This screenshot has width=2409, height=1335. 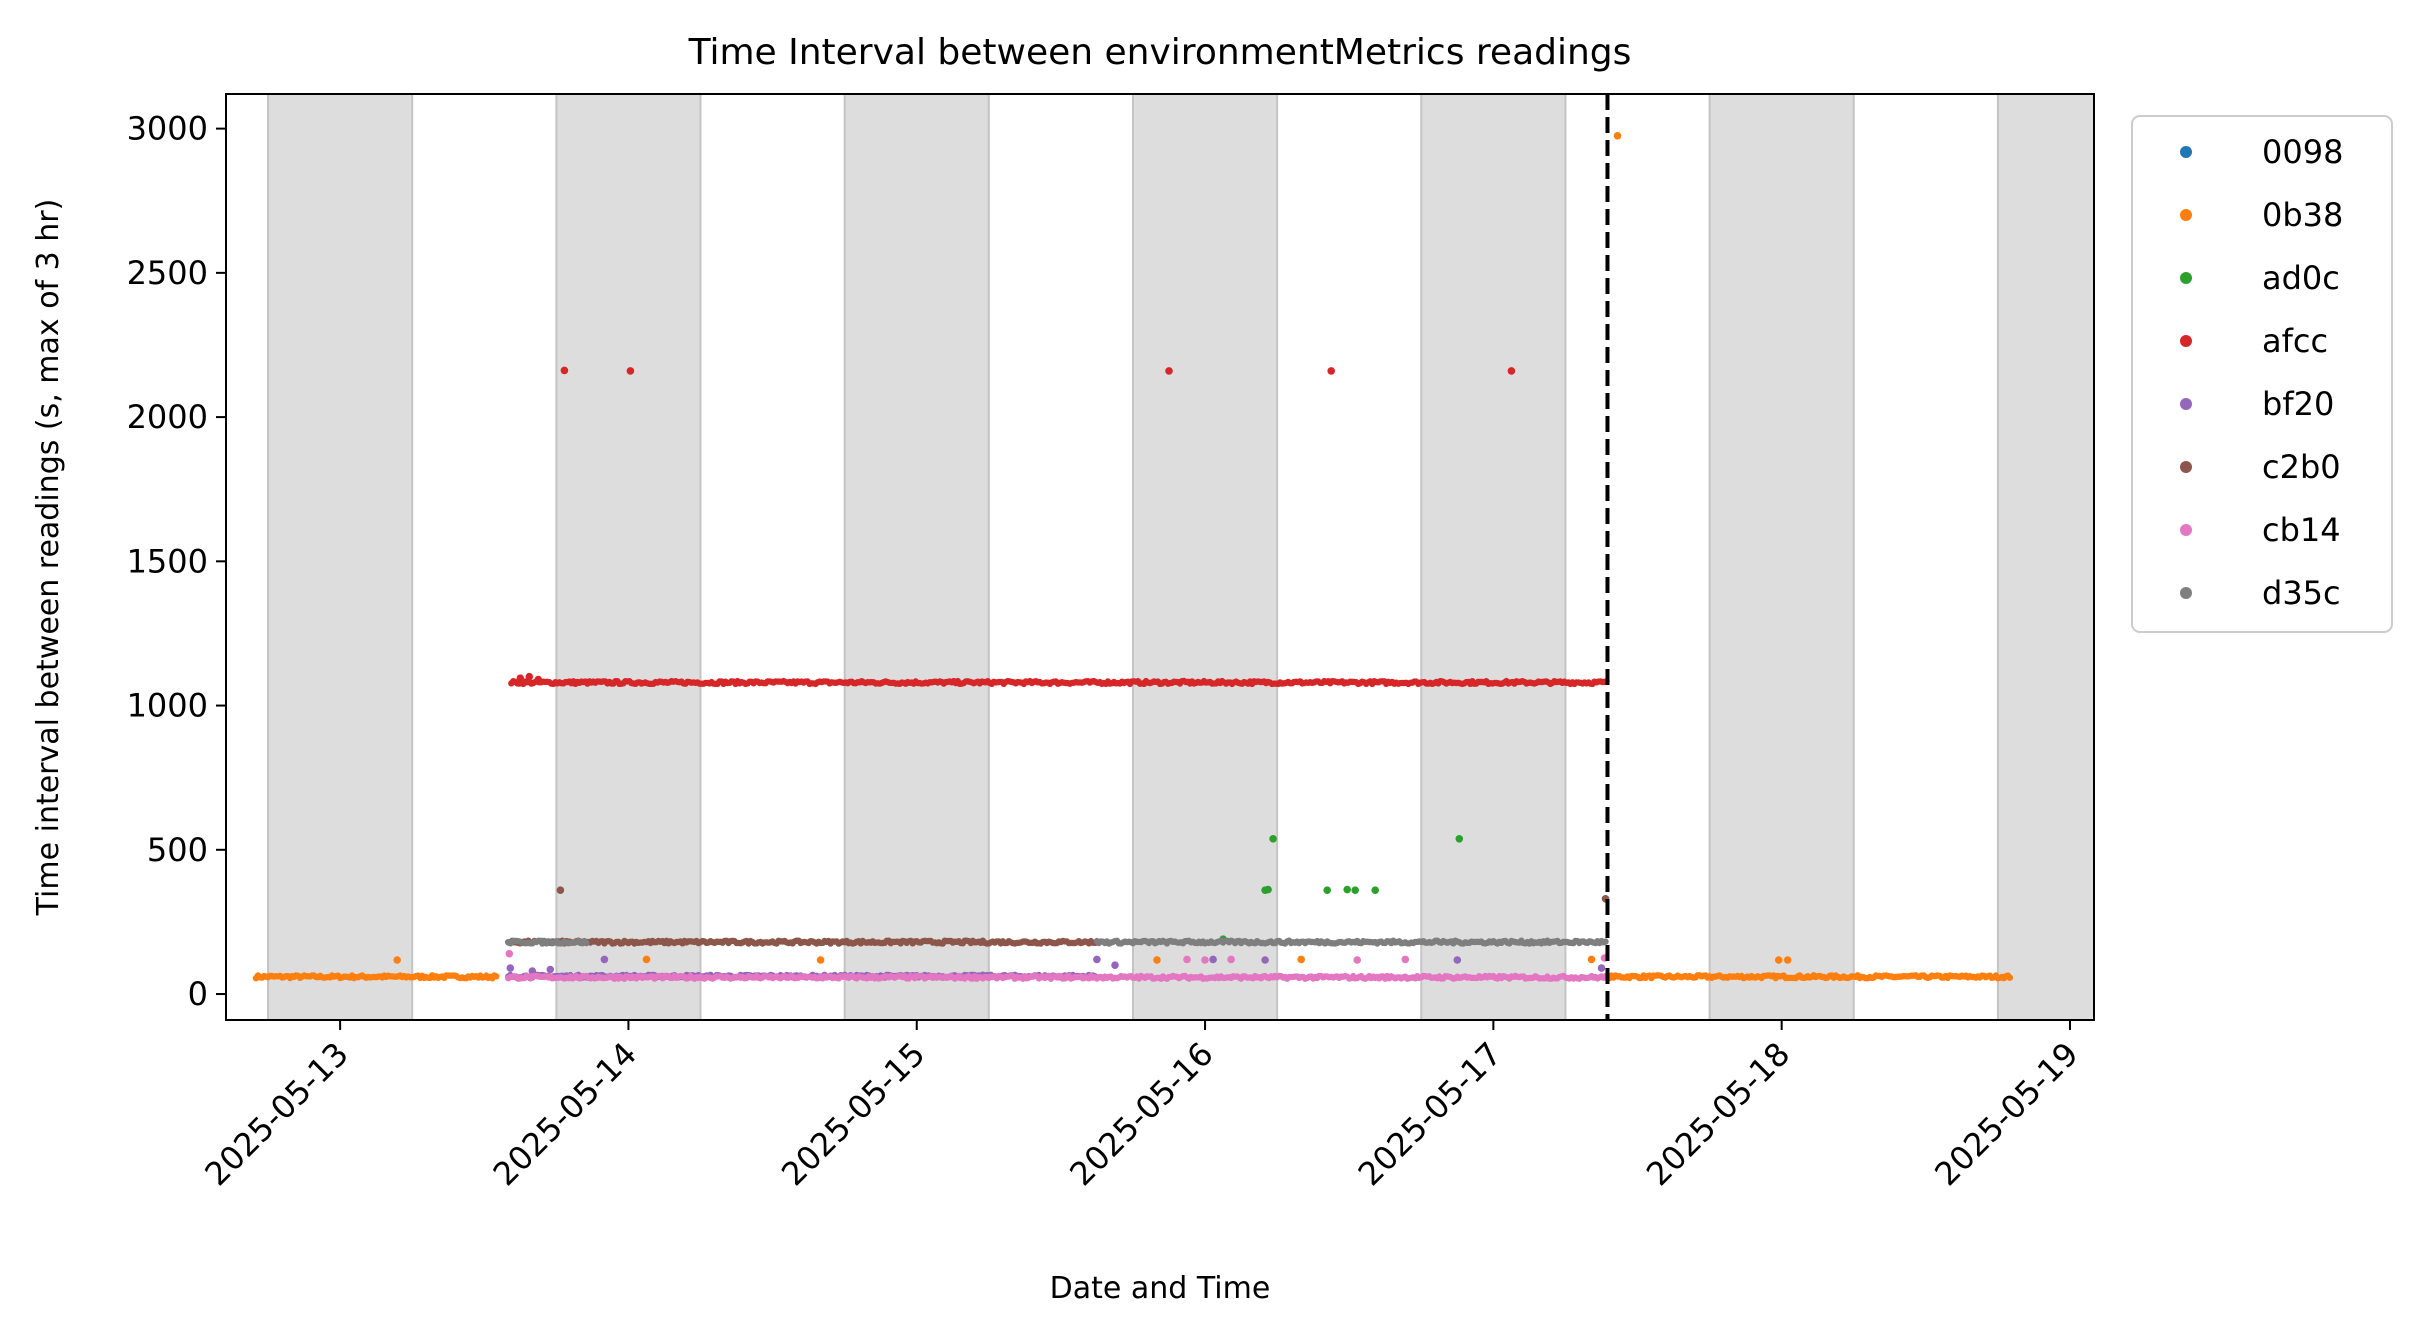 I want to click on y-tick-label: 1500, so click(x=167, y=561).